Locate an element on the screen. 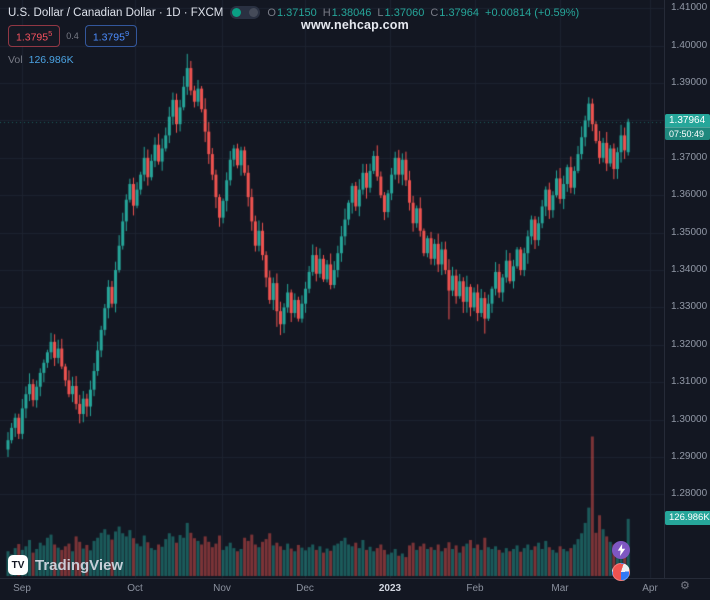 The width and height of the screenshot is (710, 600). price-tick-label: 1.29000 is located at coordinates (689, 457).